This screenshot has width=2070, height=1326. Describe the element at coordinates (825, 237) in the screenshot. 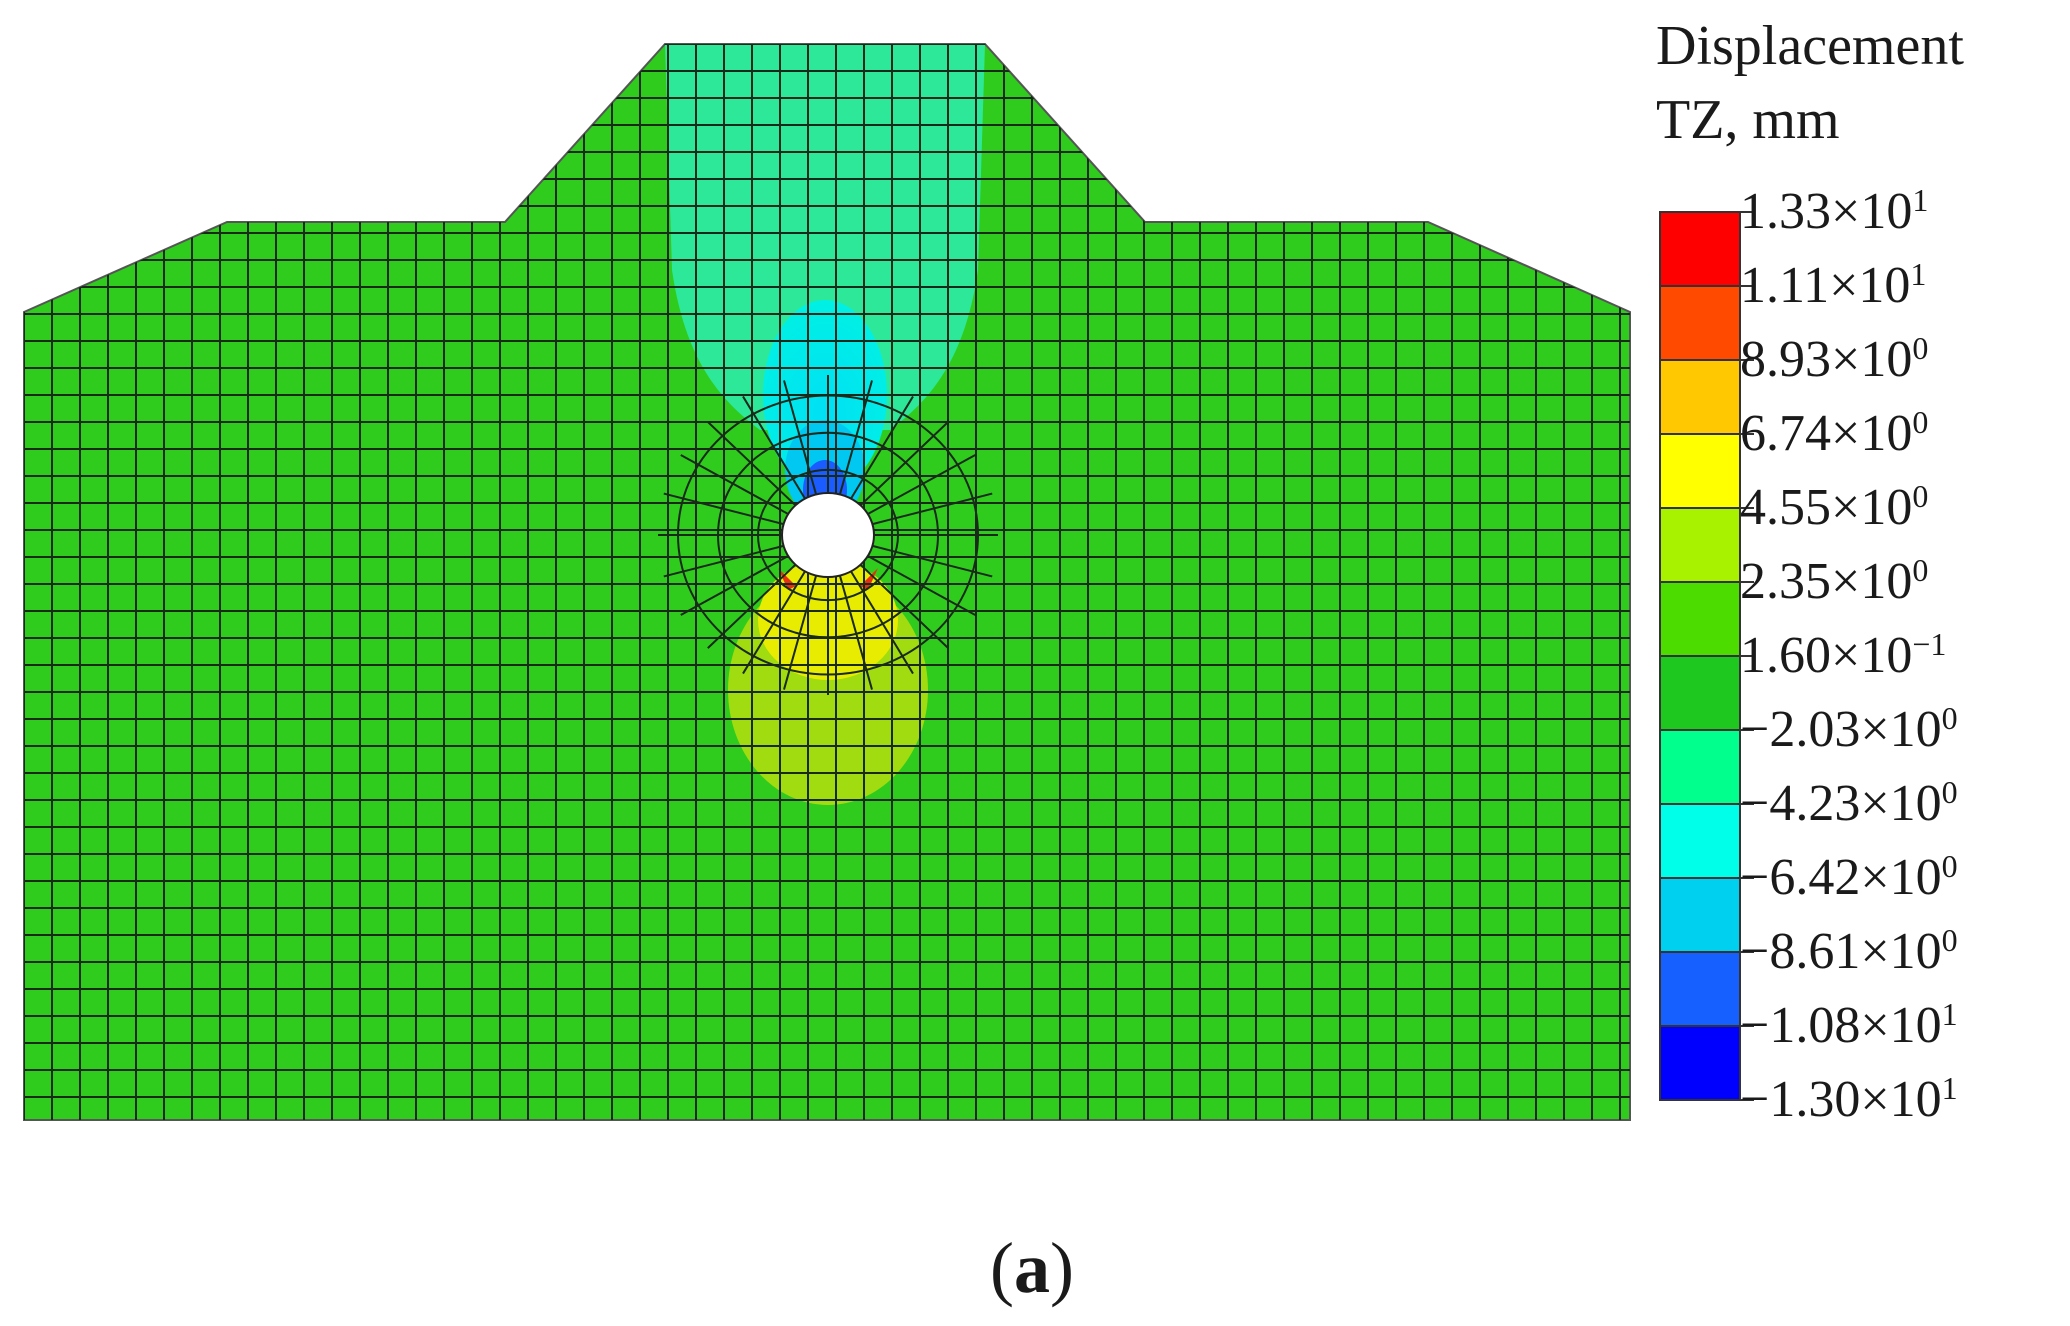

I see `band-negative-small` at that location.